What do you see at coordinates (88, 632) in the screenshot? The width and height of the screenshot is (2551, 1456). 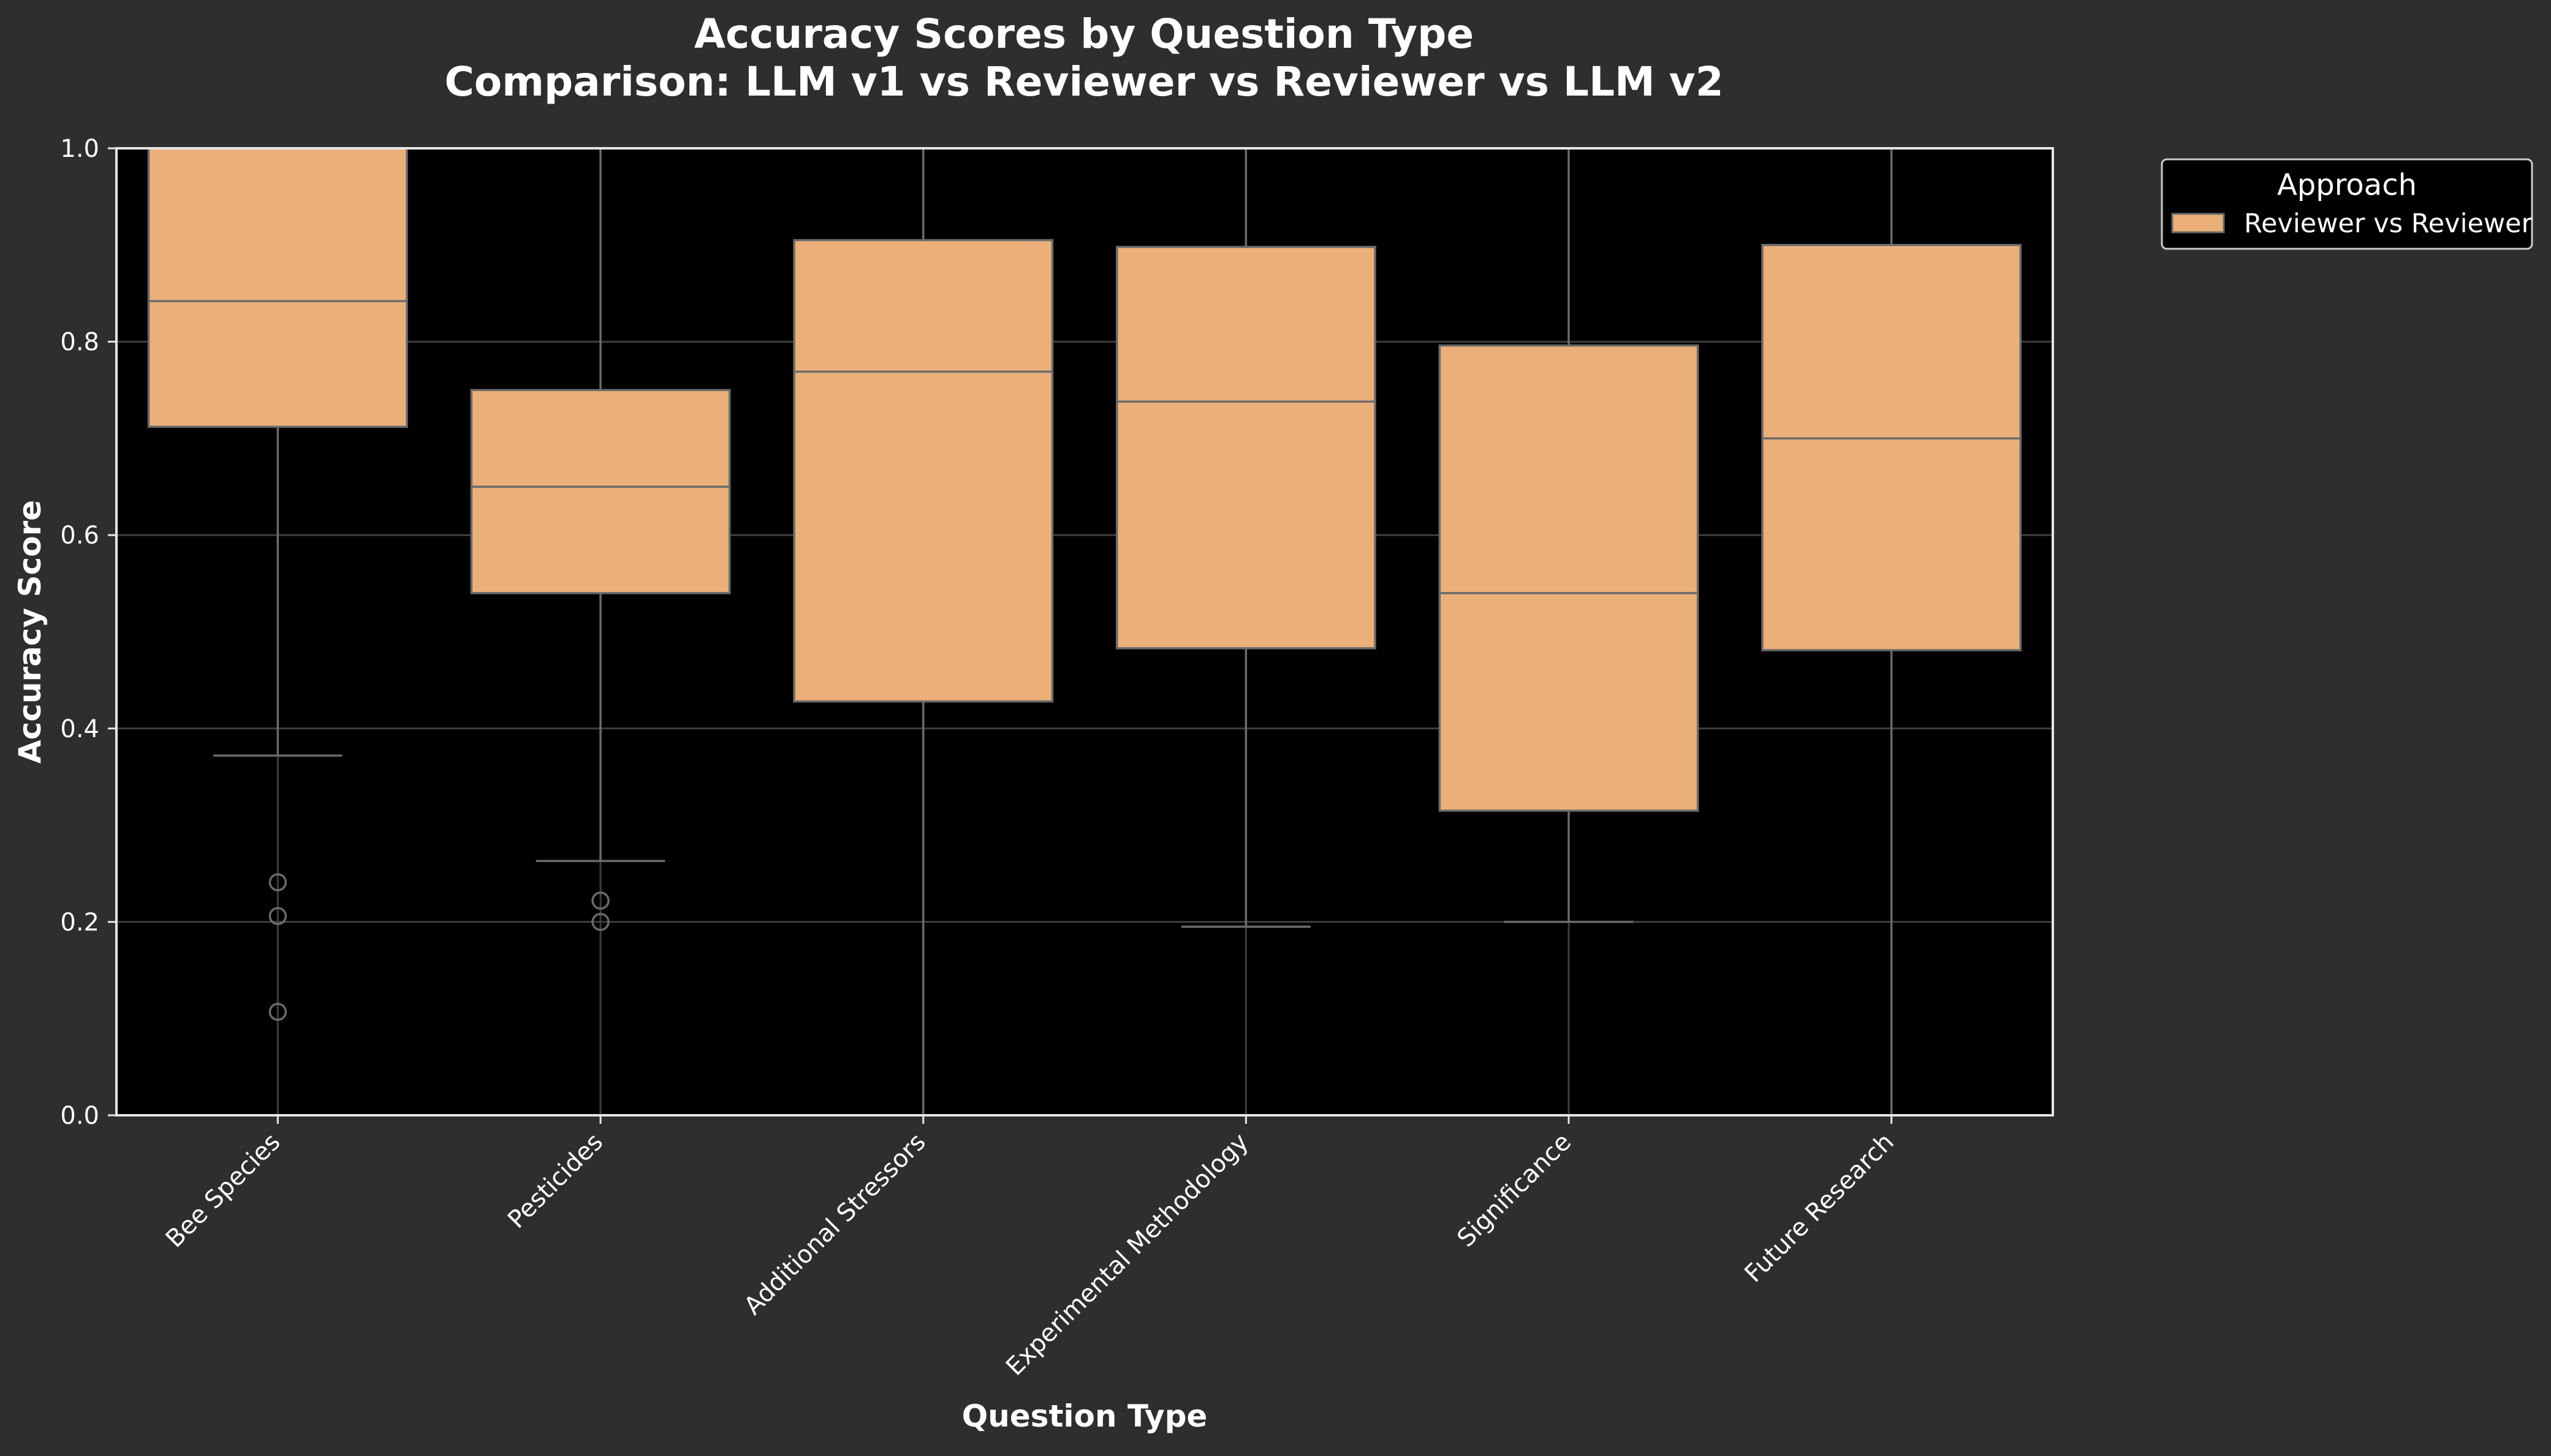 I see `y-axis-ticks: 0.0 0.2 0.4 0.6 0.8 1.0` at bounding box center [88, 632].